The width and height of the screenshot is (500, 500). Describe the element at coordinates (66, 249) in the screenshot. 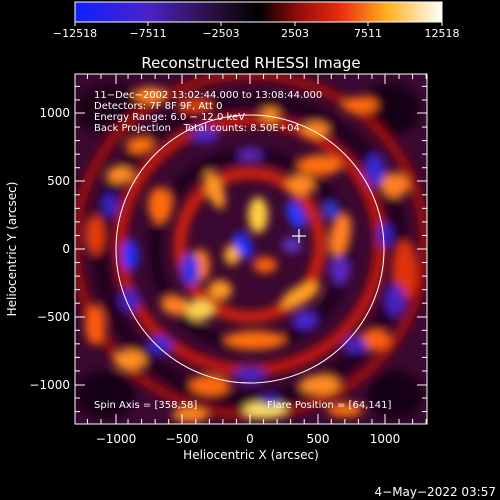

I see `y-tick-label: 0` at that location.